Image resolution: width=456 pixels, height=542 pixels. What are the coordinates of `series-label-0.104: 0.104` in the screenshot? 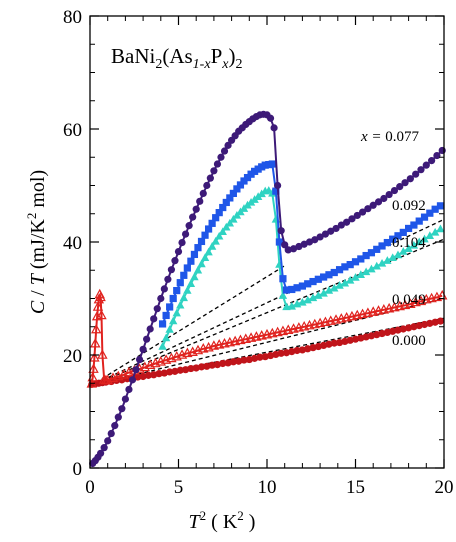 It's located at (409, 243).